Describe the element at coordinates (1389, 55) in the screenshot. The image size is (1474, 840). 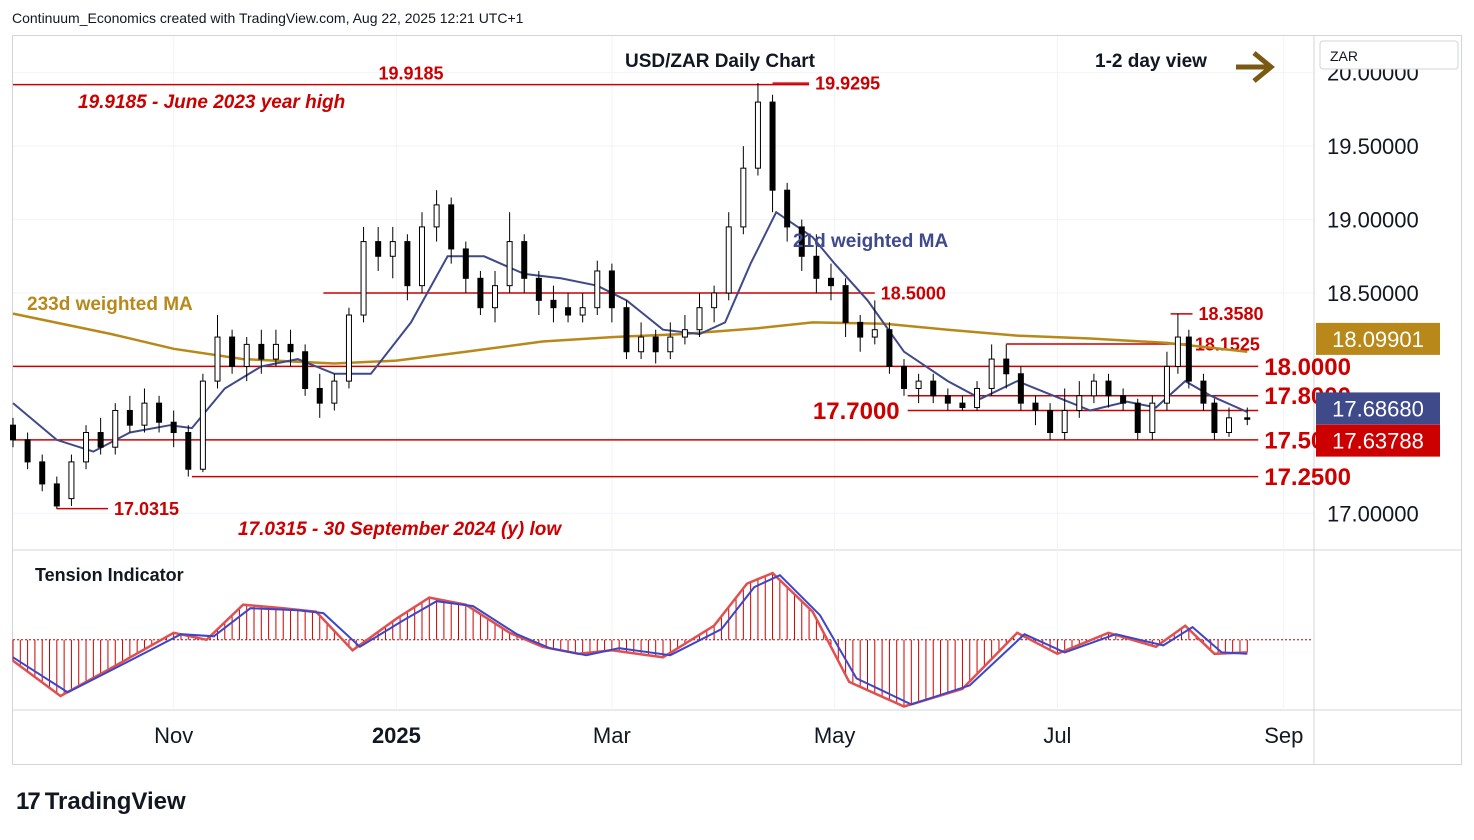
I see `currency-box` at that location.